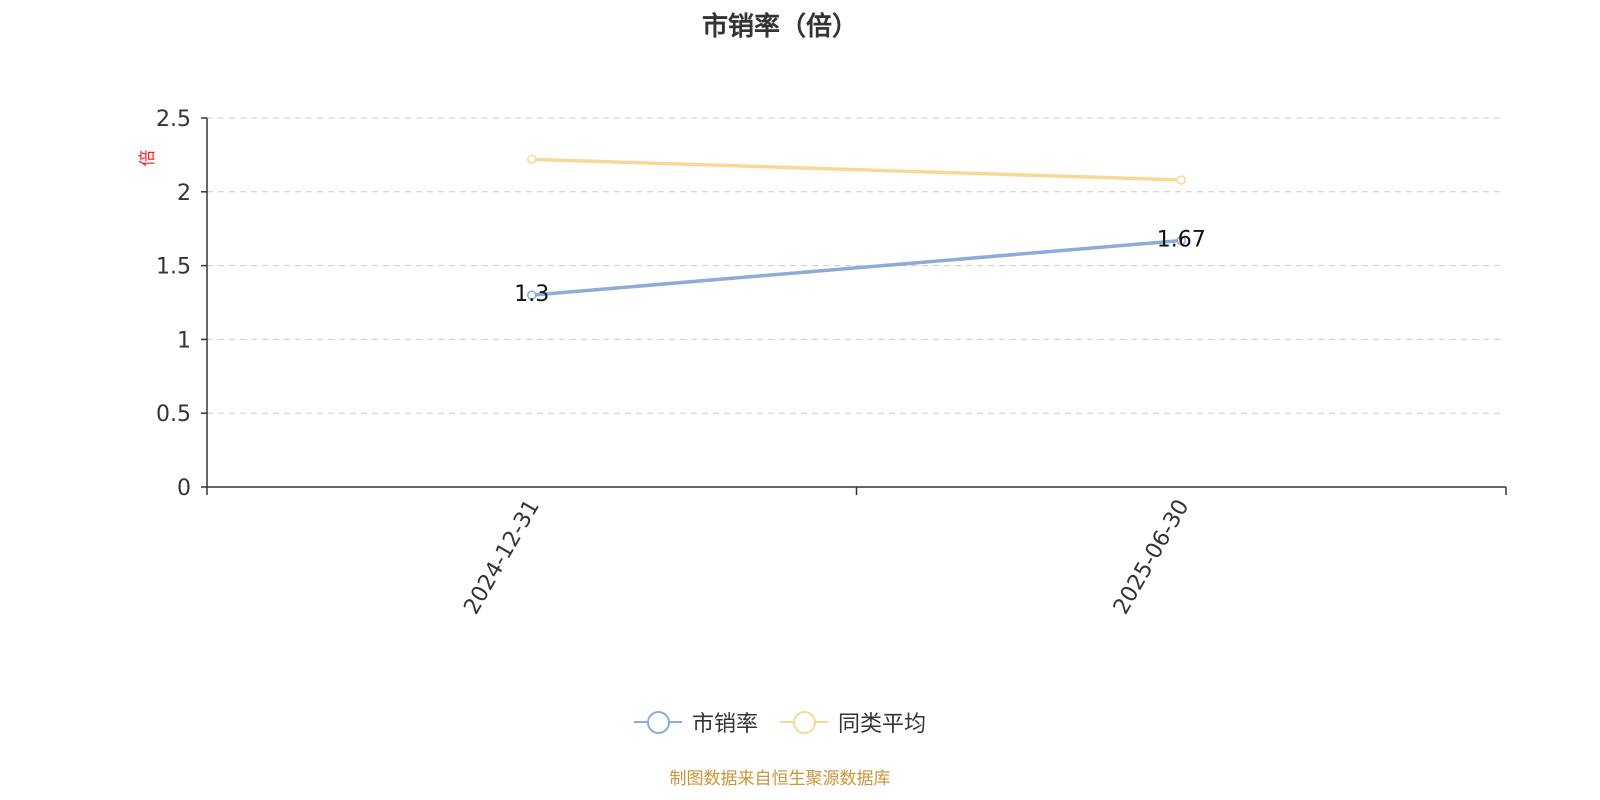  I want to click on legend-item-series-0: 市销率, so click(695, 722).